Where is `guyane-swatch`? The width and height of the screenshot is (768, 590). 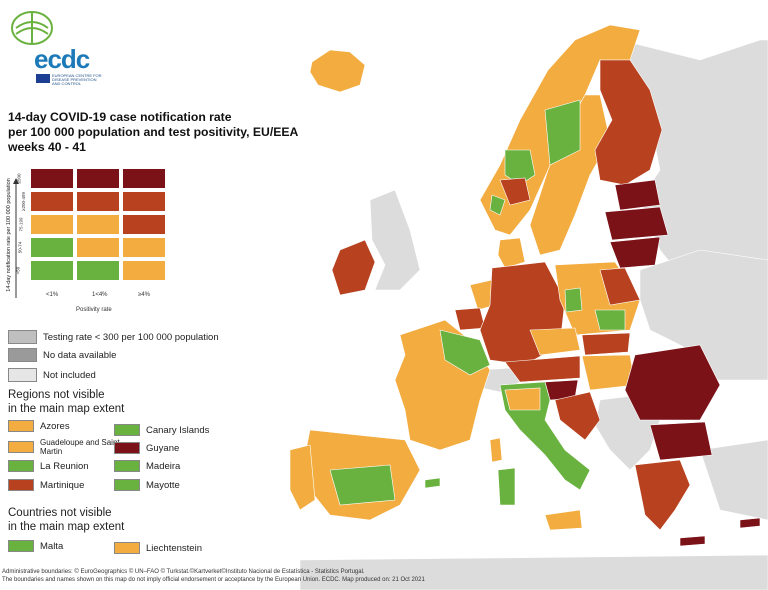
guyane-swatch is located at coordinates (127, 448).